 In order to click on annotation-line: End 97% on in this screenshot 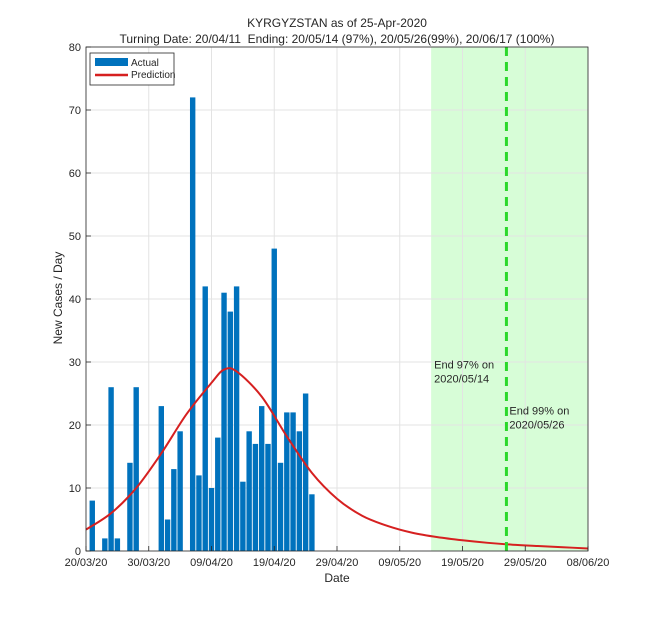, I will do `click(464, 365)`.